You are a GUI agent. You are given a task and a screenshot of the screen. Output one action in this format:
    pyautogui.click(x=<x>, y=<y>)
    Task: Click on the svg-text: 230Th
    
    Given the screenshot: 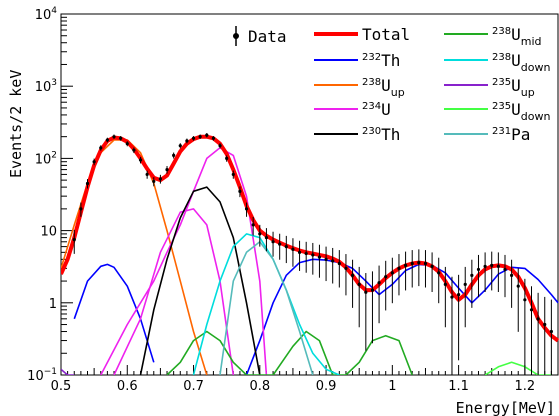 What is the action you would take?
    pyautogui.click(x=381, y=134)
    